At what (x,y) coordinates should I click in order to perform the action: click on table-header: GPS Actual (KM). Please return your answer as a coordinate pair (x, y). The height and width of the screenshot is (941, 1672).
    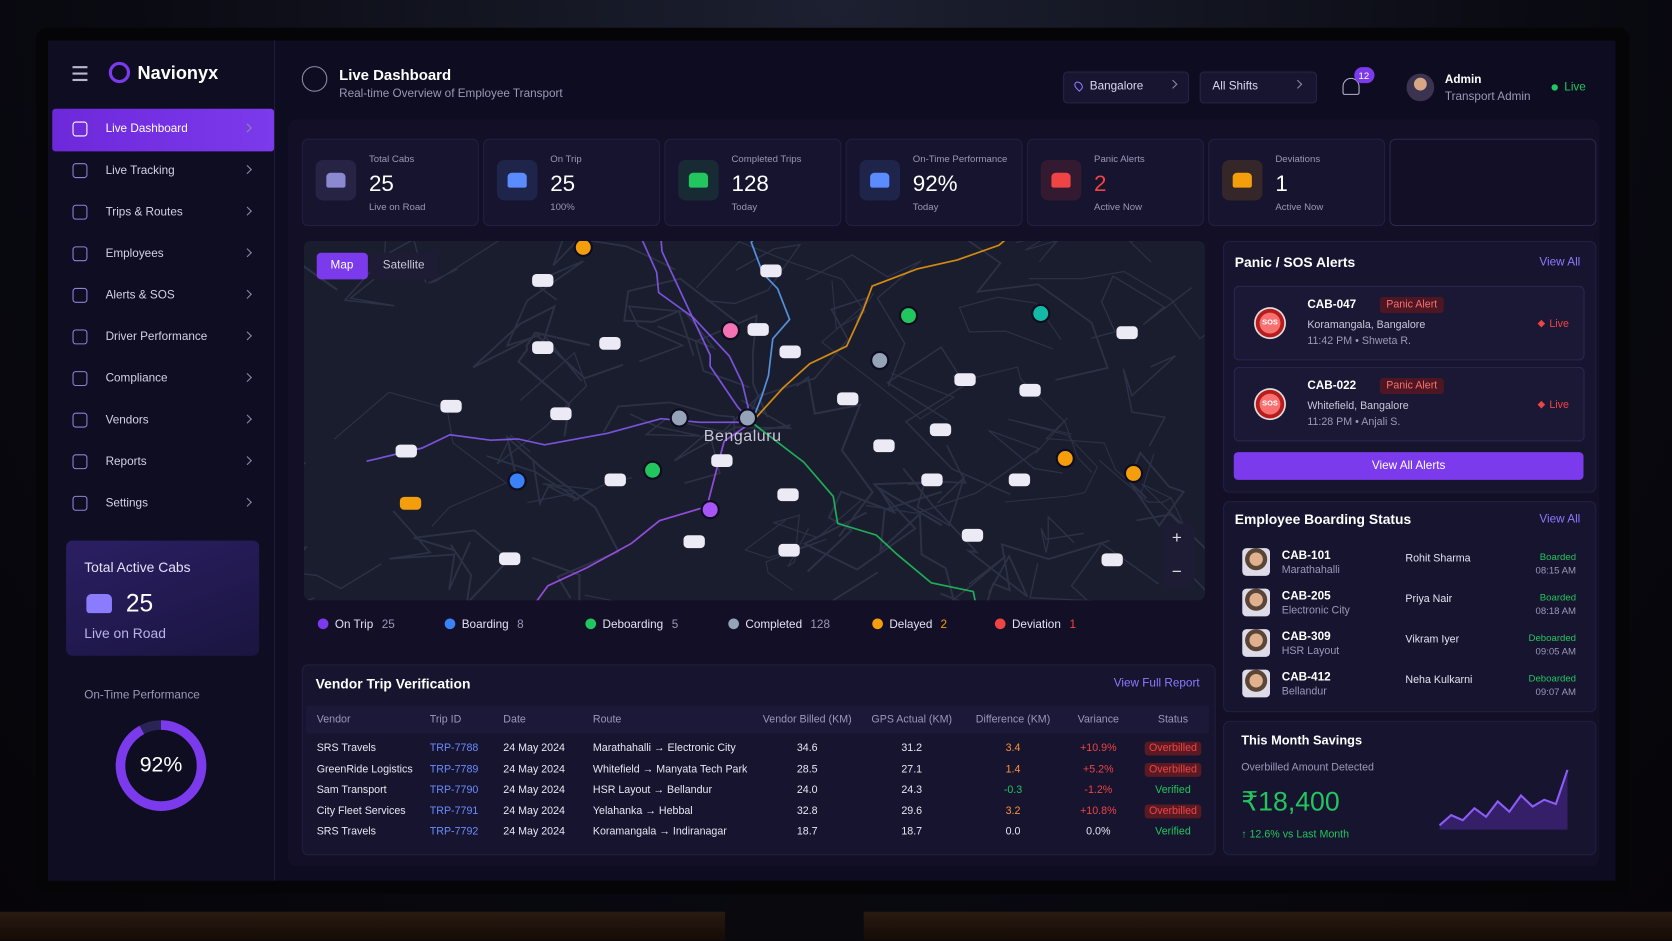
    Looking at the image, I should click on (912, 719).